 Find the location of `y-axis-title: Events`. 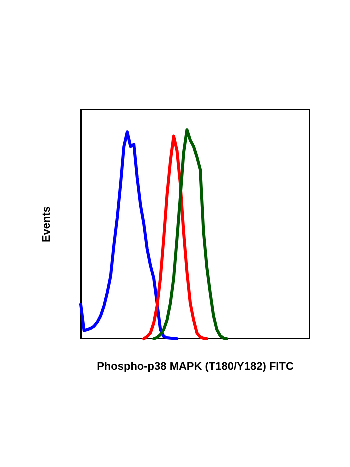

y-axis-title: Events is located at coordinates (47, 224).